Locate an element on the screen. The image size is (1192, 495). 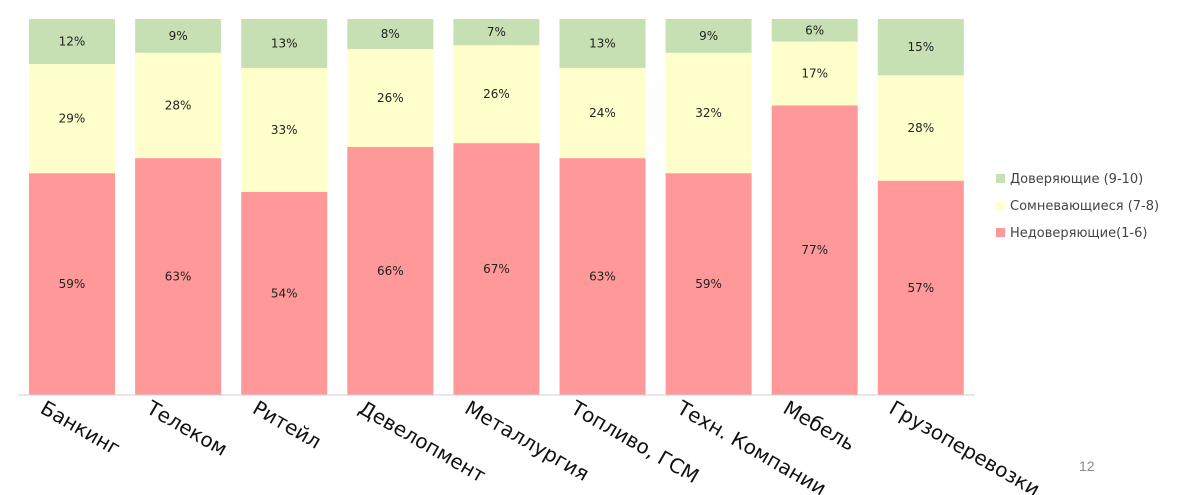
category-label: Банкинг is located at coordinates (81, 428).